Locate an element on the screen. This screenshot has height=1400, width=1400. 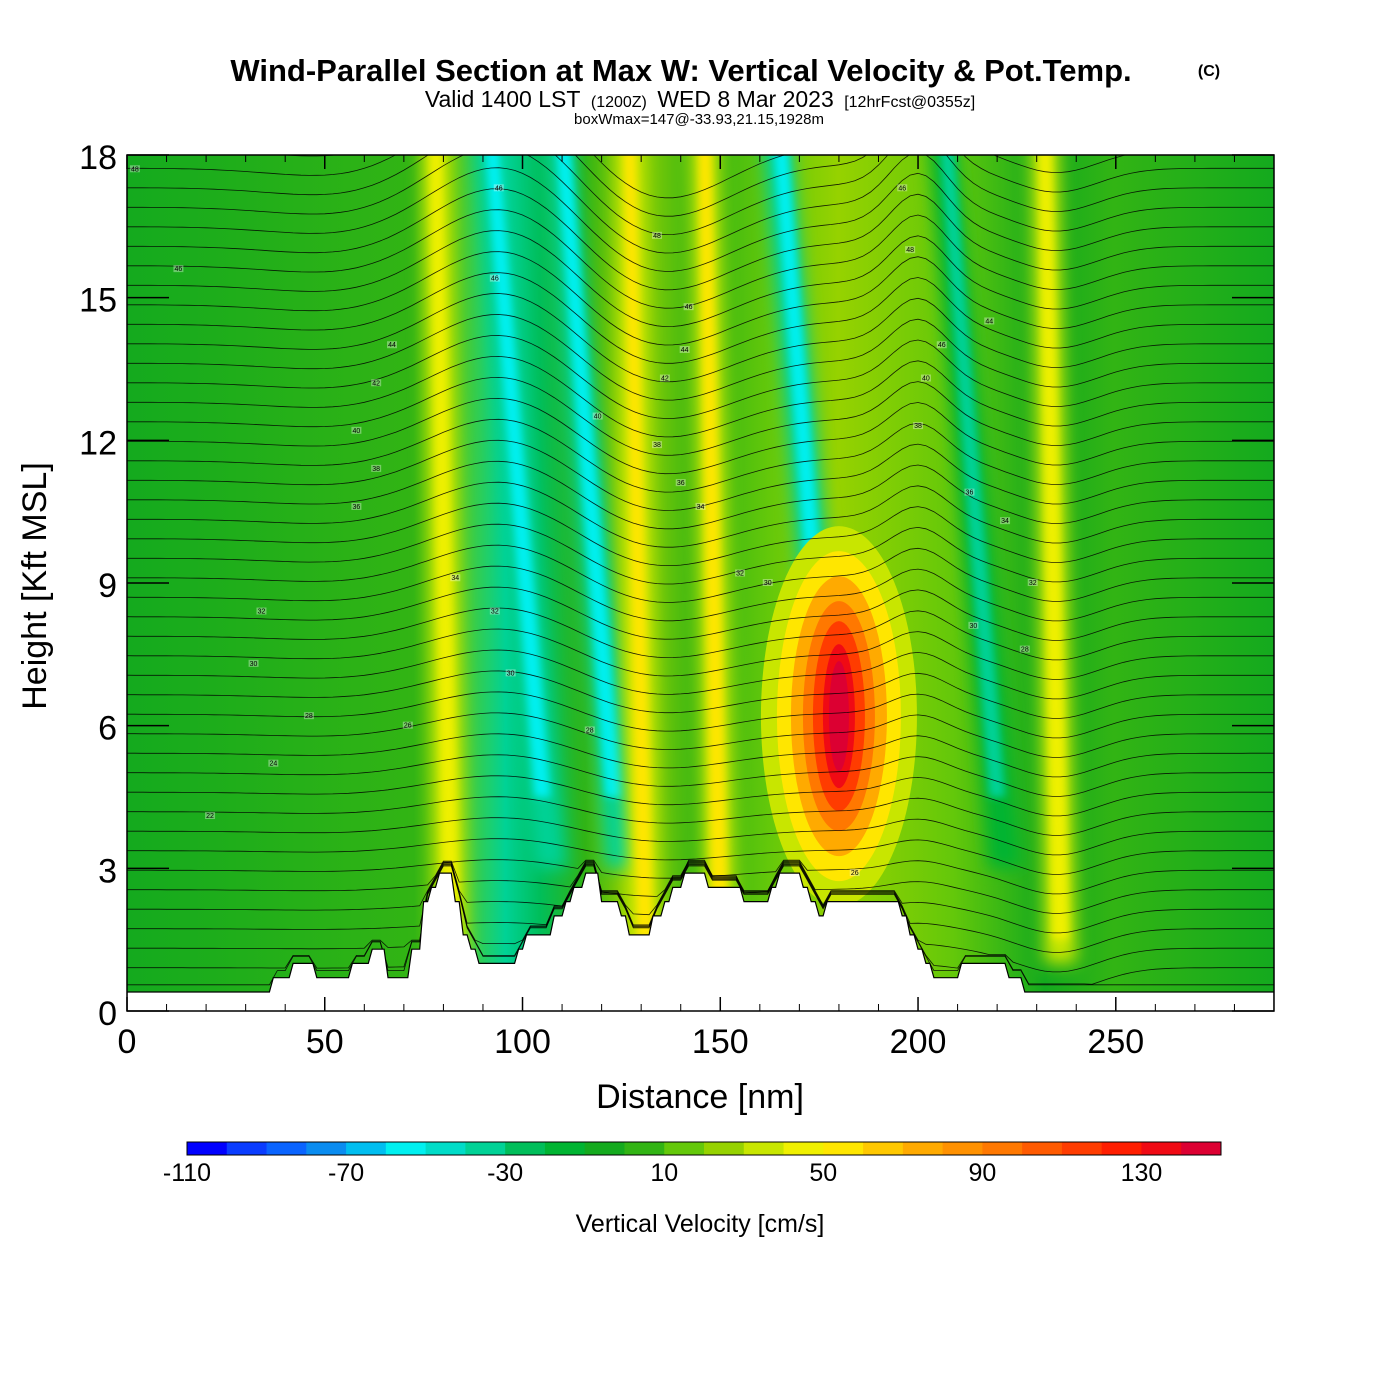
box-info: boxWmax=147@-33.93,21.15,1928m is located at coordinates (699, 119).